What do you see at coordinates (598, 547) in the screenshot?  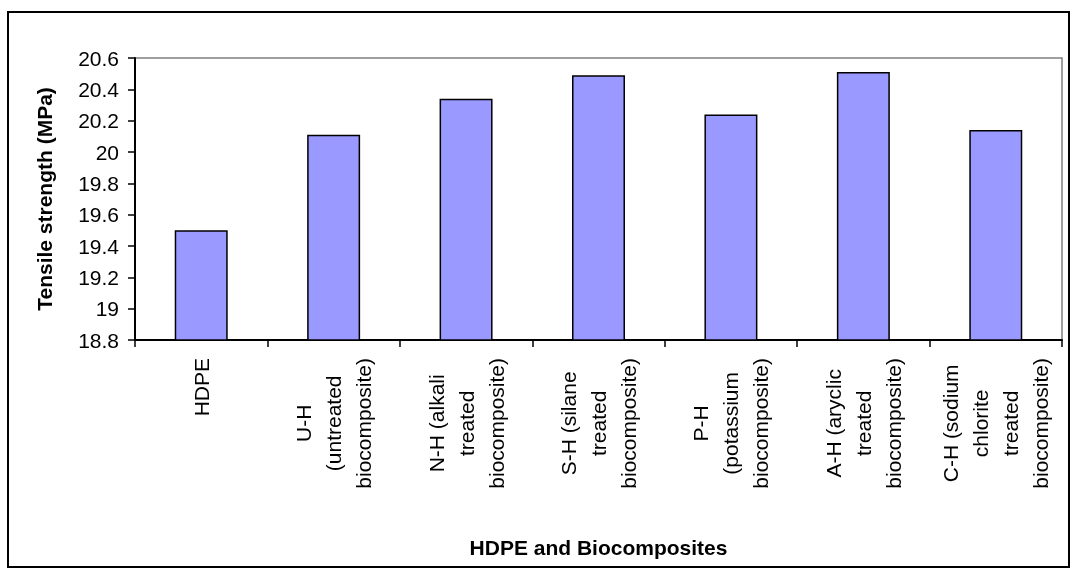 I see `x-axis-title: HDPE and Biocomposites` at bounding box center [598, 547].